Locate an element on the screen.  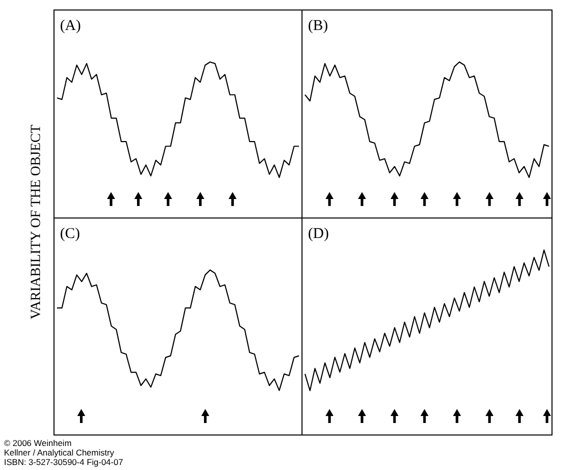
chart-title: (B) is located at coordinates (318, 26).